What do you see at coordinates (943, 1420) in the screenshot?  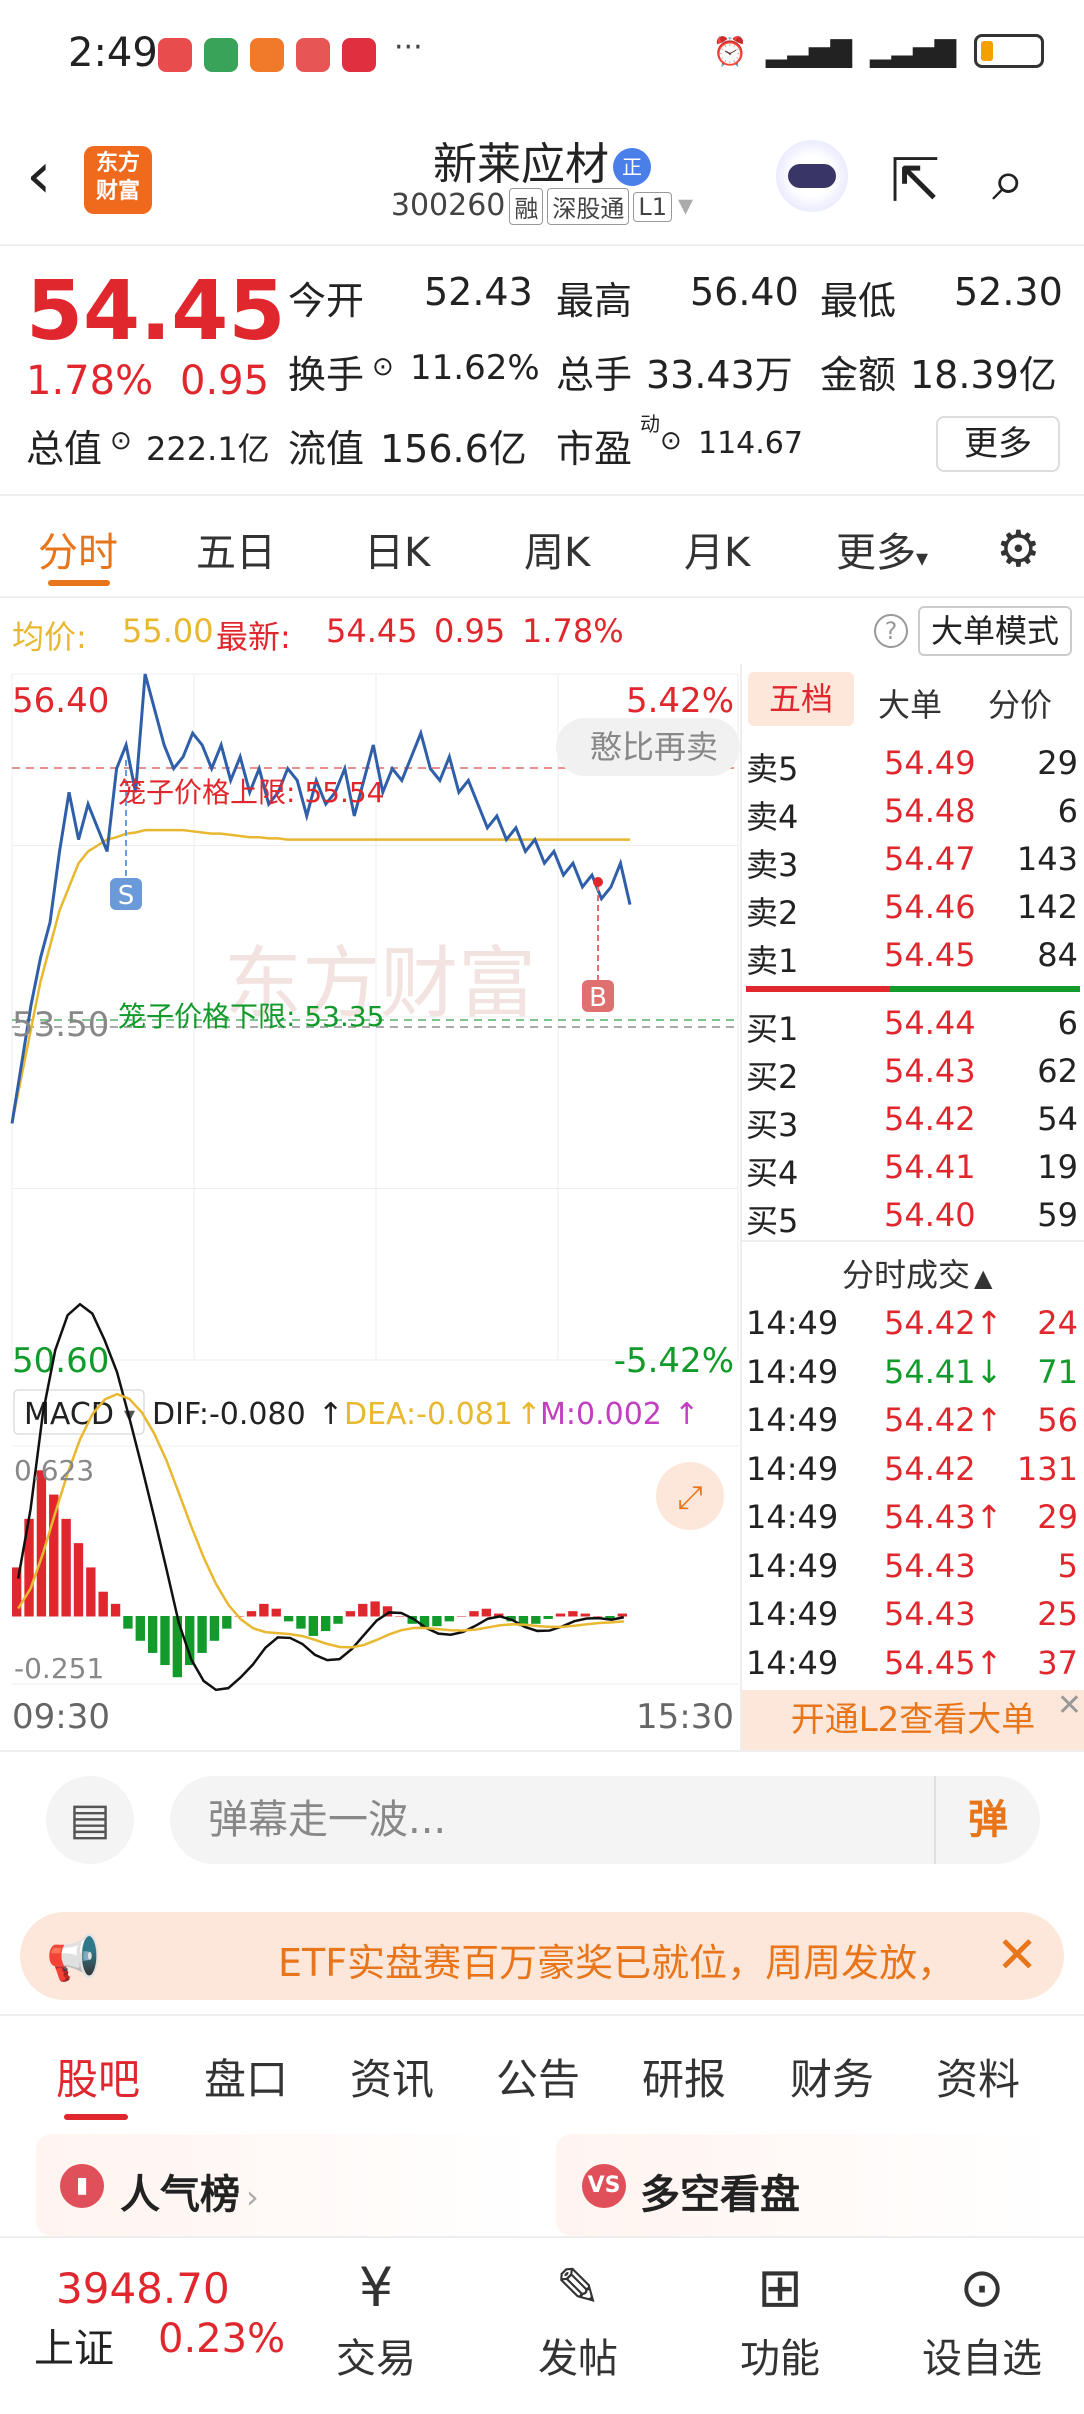 I see `trade-price: 54.42↑` at bounding box center [943, 1420].